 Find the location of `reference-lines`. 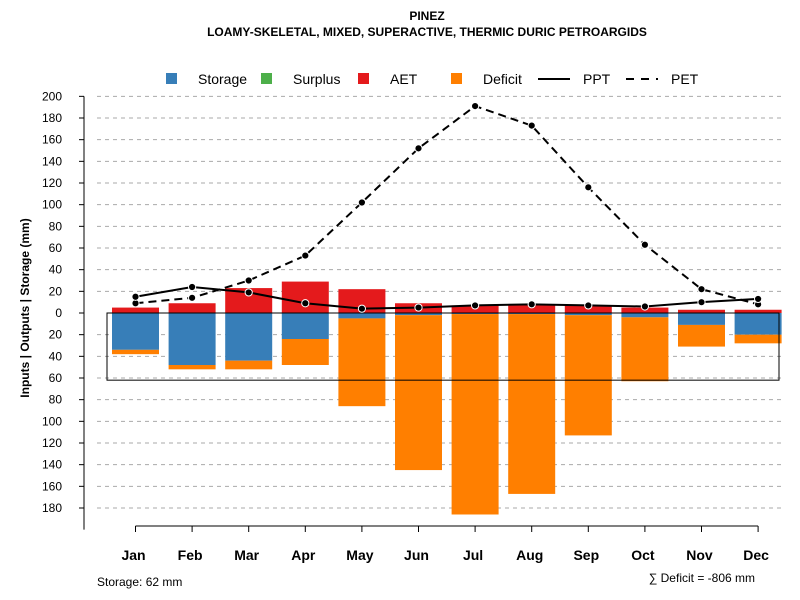

reference-lines is located at coordinates (443, 346).